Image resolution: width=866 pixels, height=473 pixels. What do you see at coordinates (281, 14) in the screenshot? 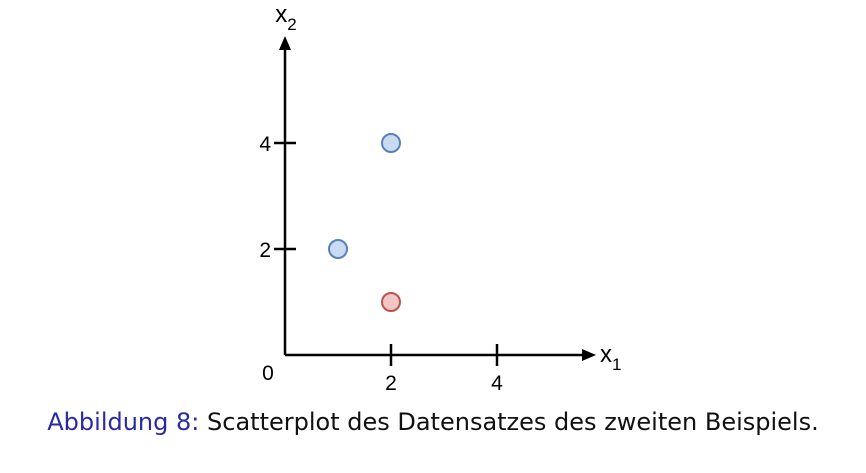
I see `y-axis-label-base: x` at bounding box center [281, 14].